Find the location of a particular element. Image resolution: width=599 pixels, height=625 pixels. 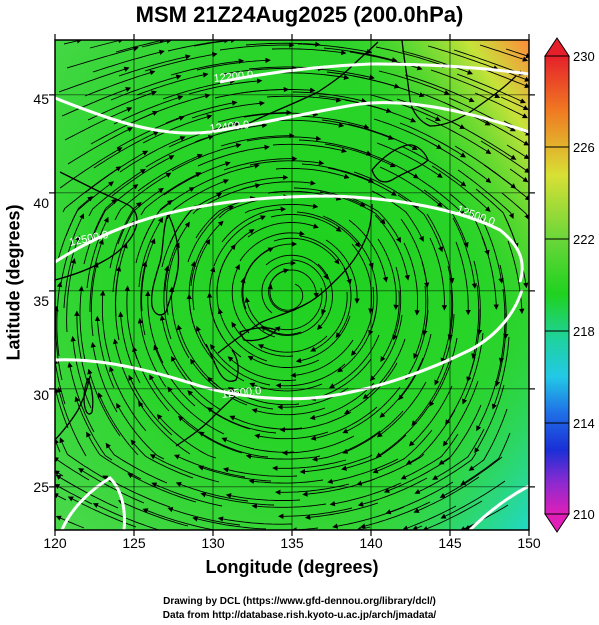

colorbar-tick-labels: 230 226 222 218 214 210 is located at coordinates (584, 285).